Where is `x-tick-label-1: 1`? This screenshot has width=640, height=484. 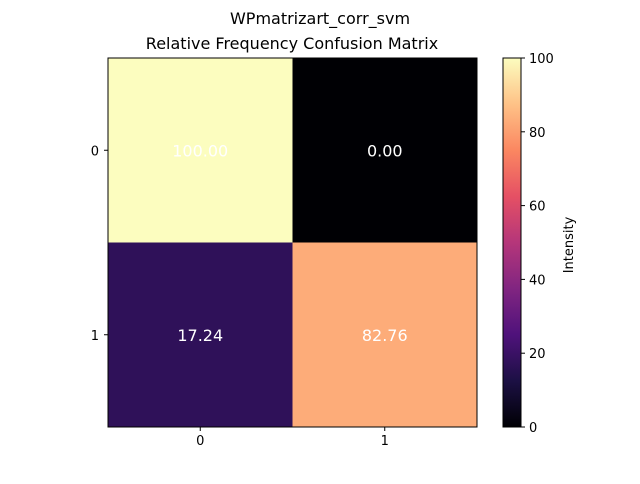
x-tick-label-1: 1 is located at coordinates (385, 441).